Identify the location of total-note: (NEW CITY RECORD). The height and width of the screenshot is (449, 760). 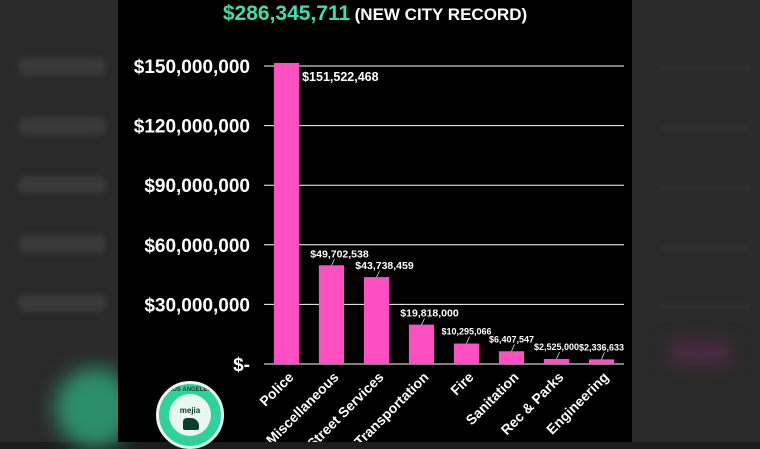
(441, 14).